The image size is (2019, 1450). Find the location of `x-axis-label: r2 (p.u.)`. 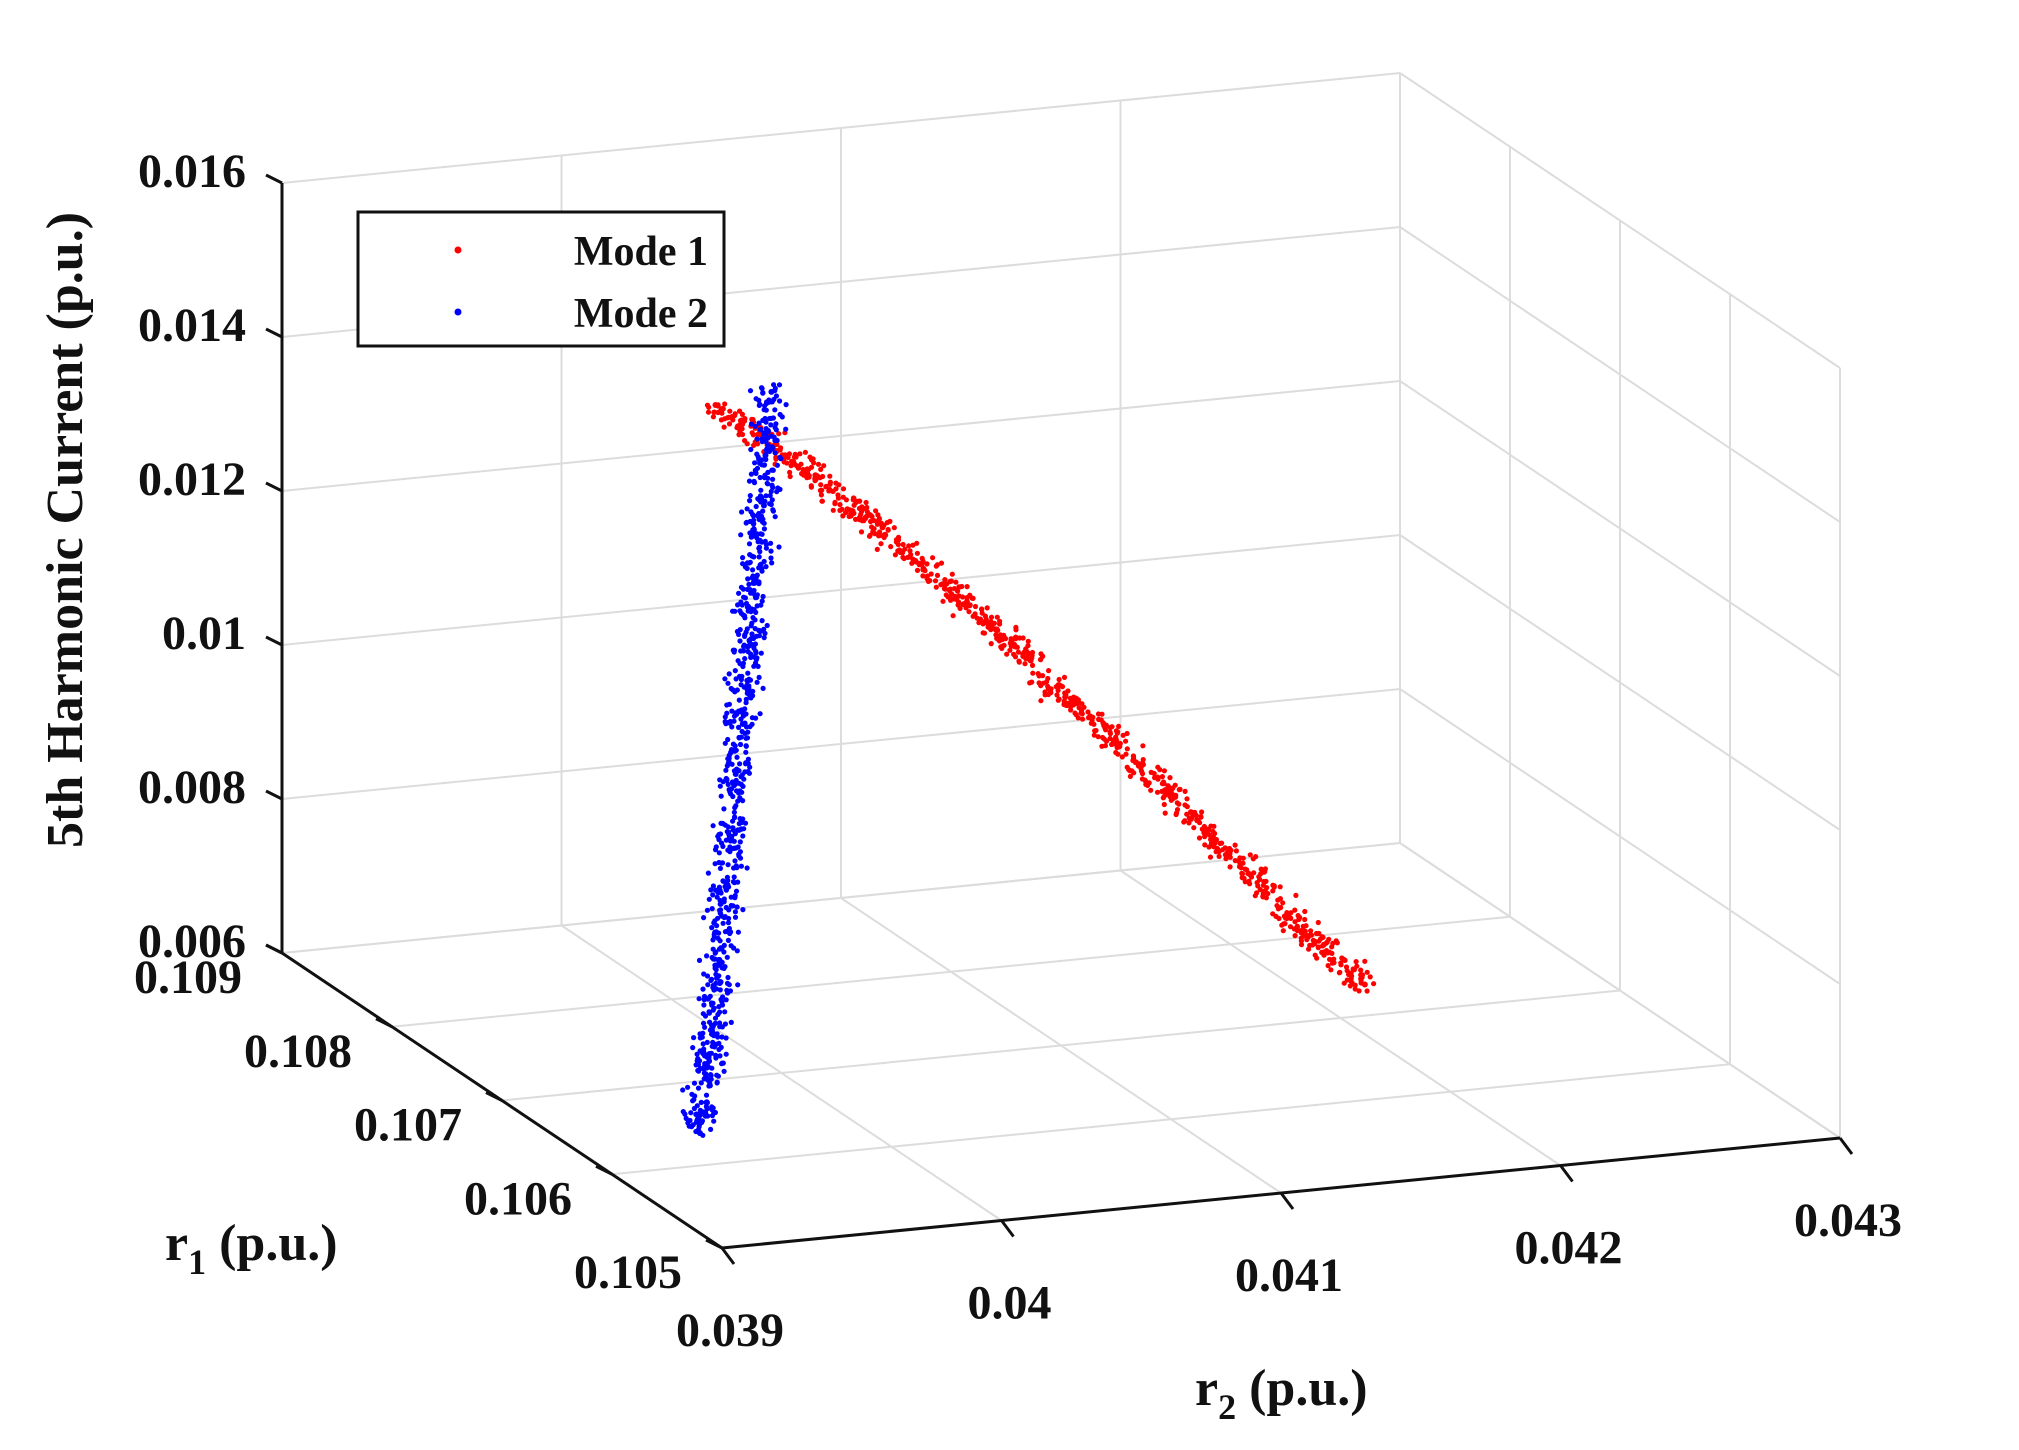

x-axis-label: r2 (p.u.) is located at coordinates (1281, 1393).